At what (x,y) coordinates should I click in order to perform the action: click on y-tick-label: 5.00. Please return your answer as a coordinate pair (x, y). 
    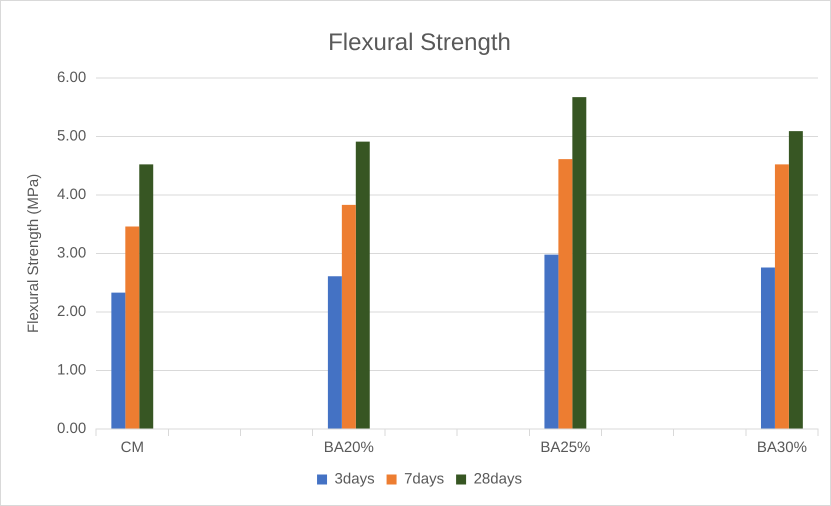
    Looking at the image, I should click on (71, 135).